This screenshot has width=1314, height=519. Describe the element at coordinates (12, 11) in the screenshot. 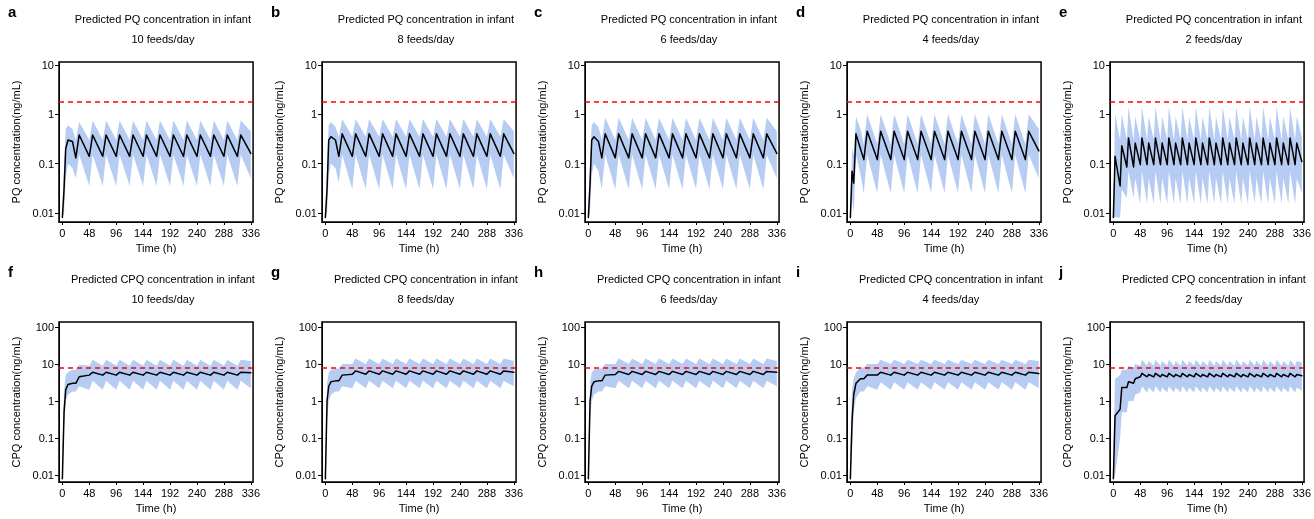

I see `text: a` at that location.